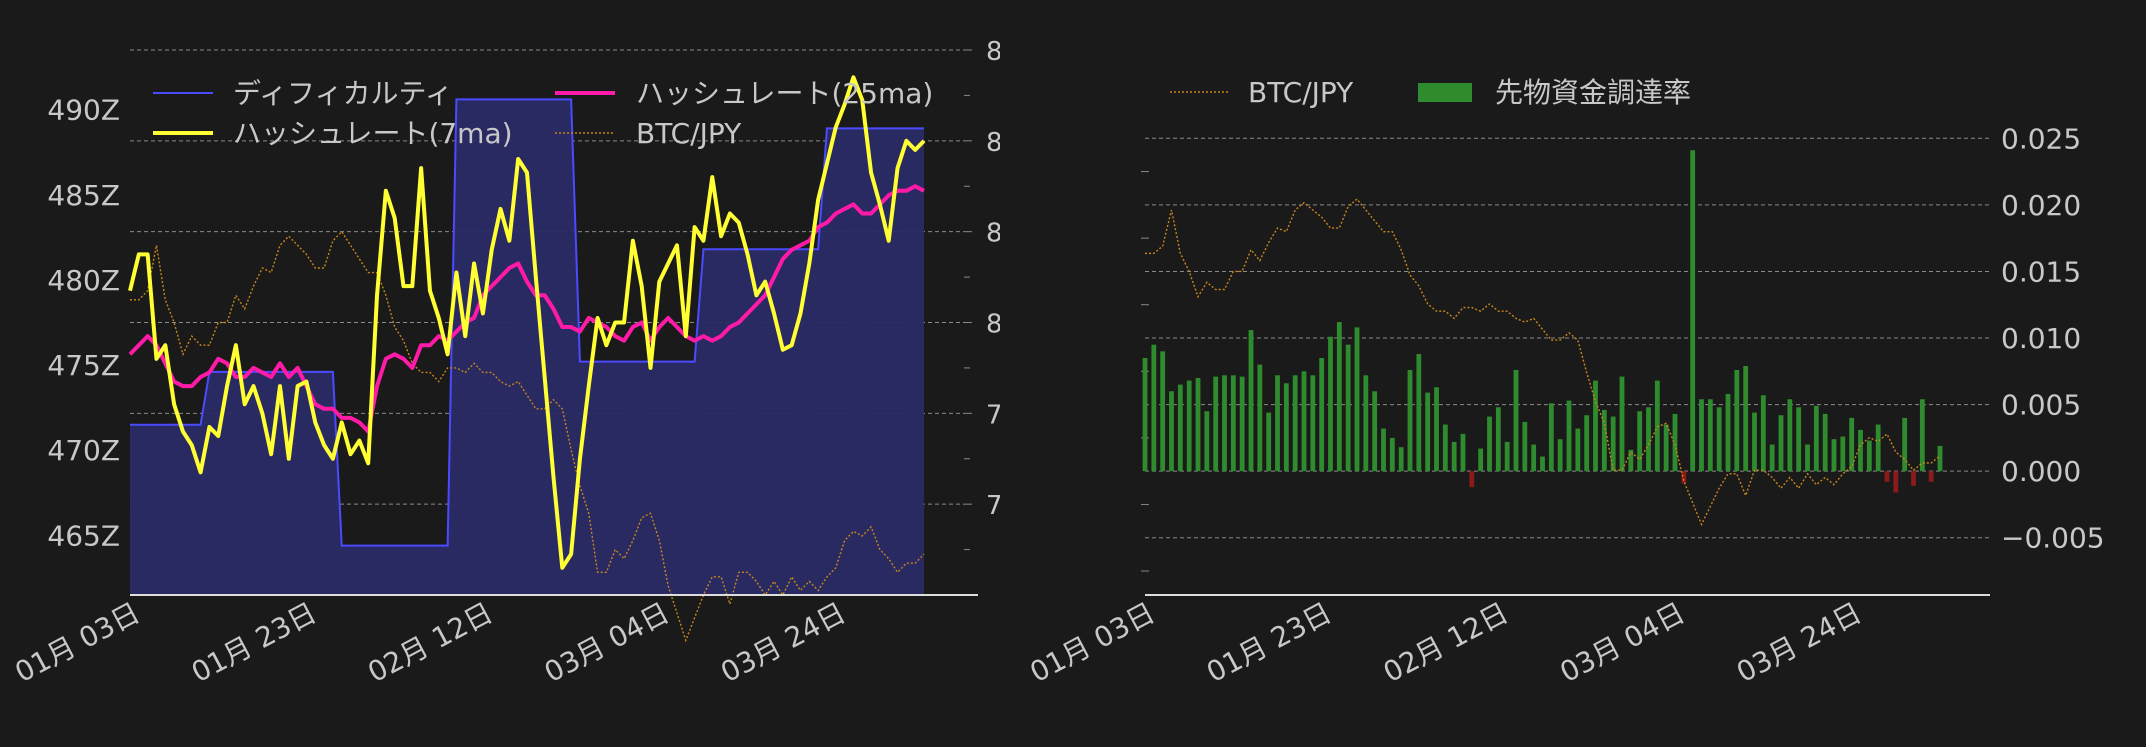  Describe the element at coordinates (1093, 642) in the screenshot. I see `x-tick-label-right: 01月 03日` at that location.